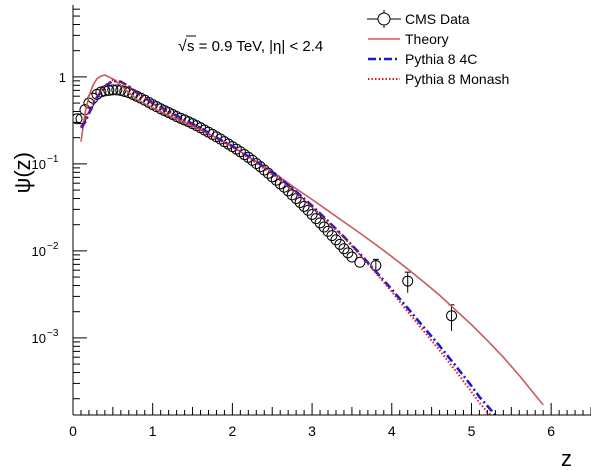  I want to click on legend: CMS Data Theory Pythia 8 4C Pythia 8 Monash, so click(438, 48).